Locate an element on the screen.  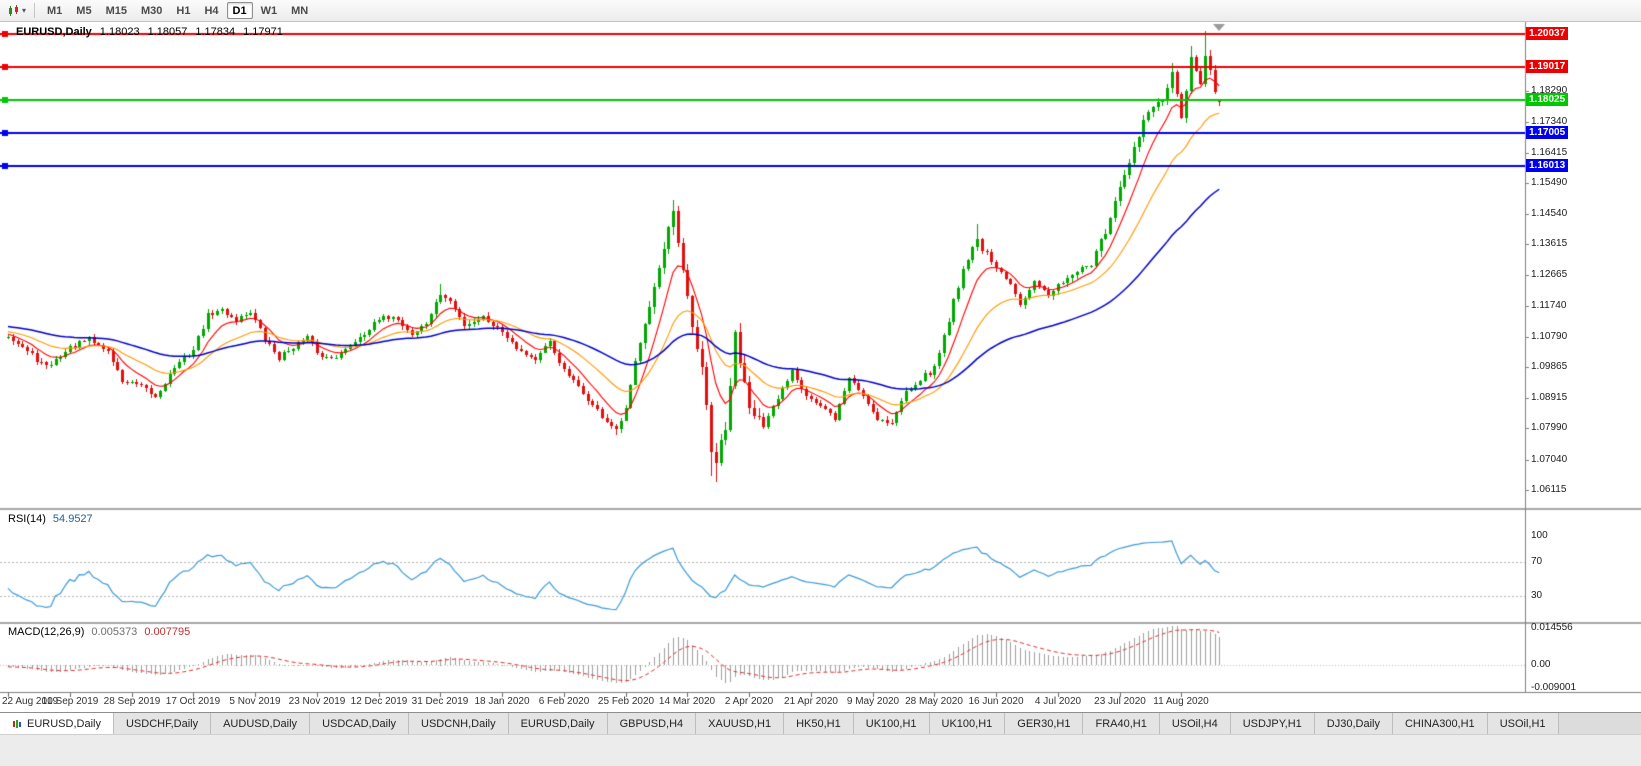
time-axis-label: 31 Dec 2019 is located at coordinates (440, 701).